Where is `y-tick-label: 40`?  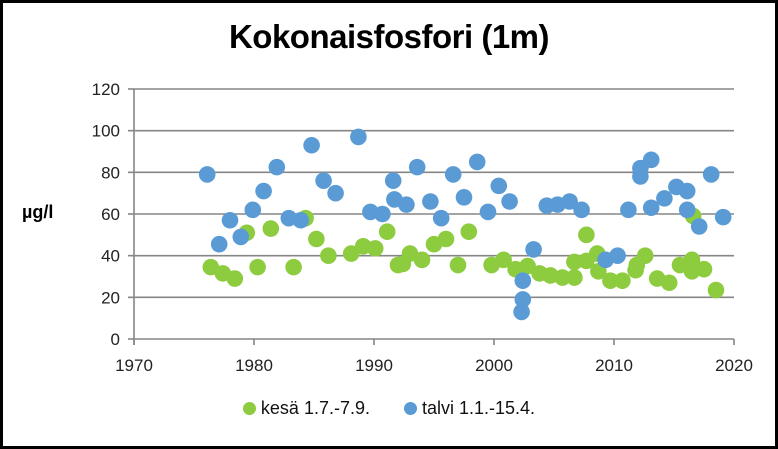
y-tick-label: 40 is located at coordinates (110, 256).